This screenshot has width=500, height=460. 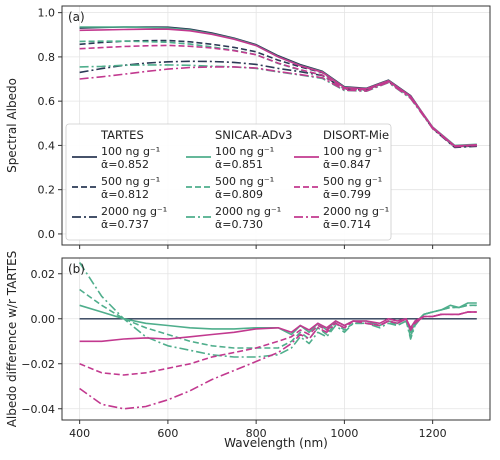 What do you see at coordinates (12, 125) in the screenshot?
I see `y-axis-label: Spectral Albedo` at bounding box center [12, 125].